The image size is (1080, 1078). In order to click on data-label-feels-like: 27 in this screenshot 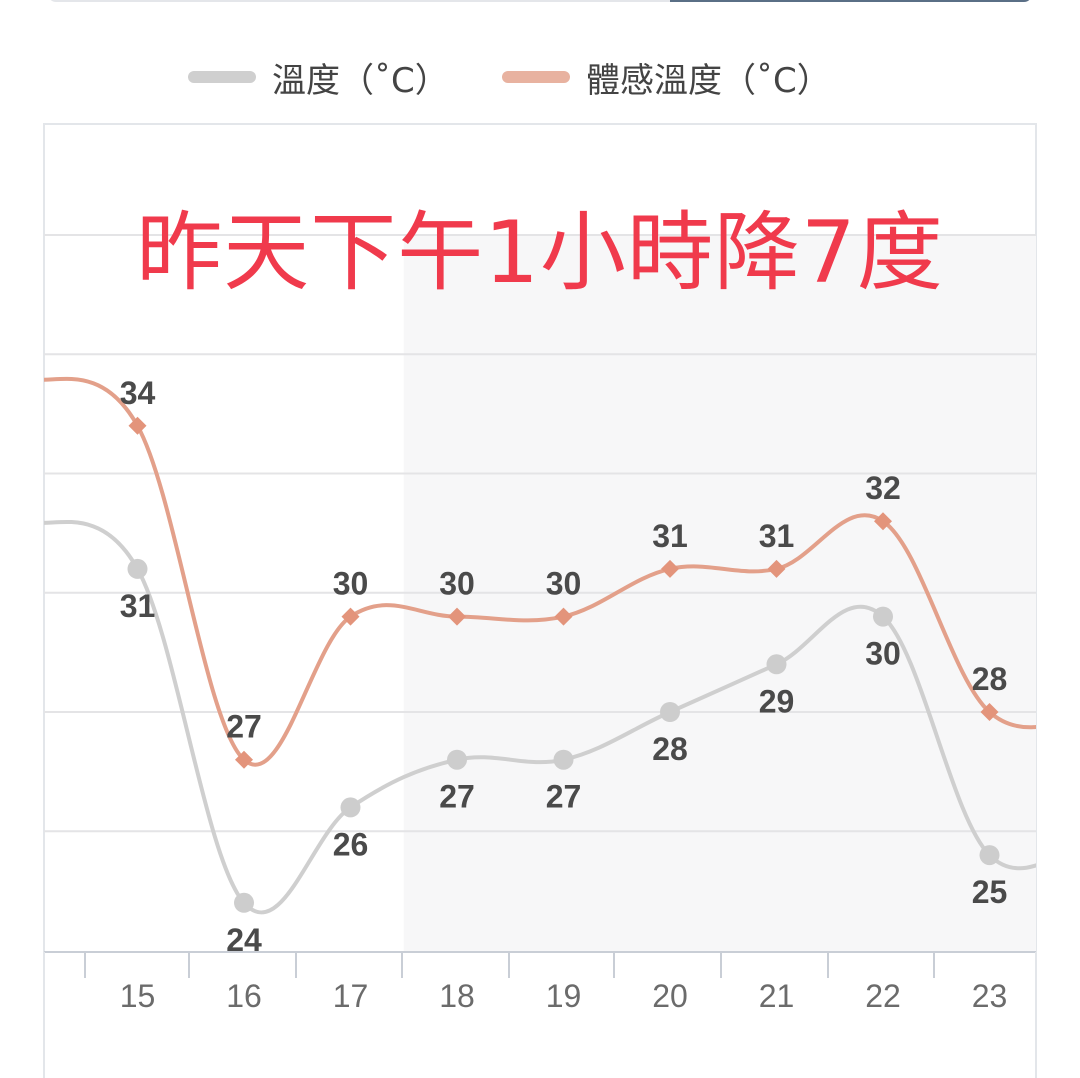, I will do `click(244, 727)`.